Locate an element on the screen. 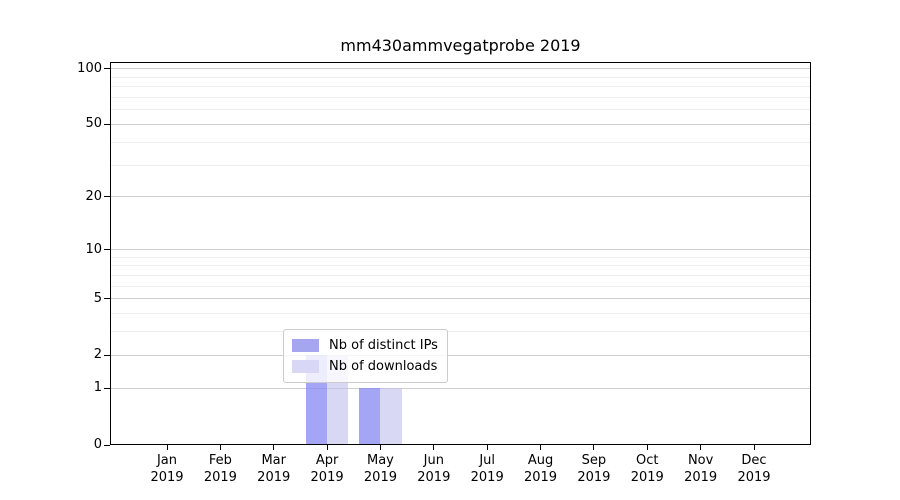 The image size is (900, 500). x-tick-month: Mar is located at coordinates (273, 460).